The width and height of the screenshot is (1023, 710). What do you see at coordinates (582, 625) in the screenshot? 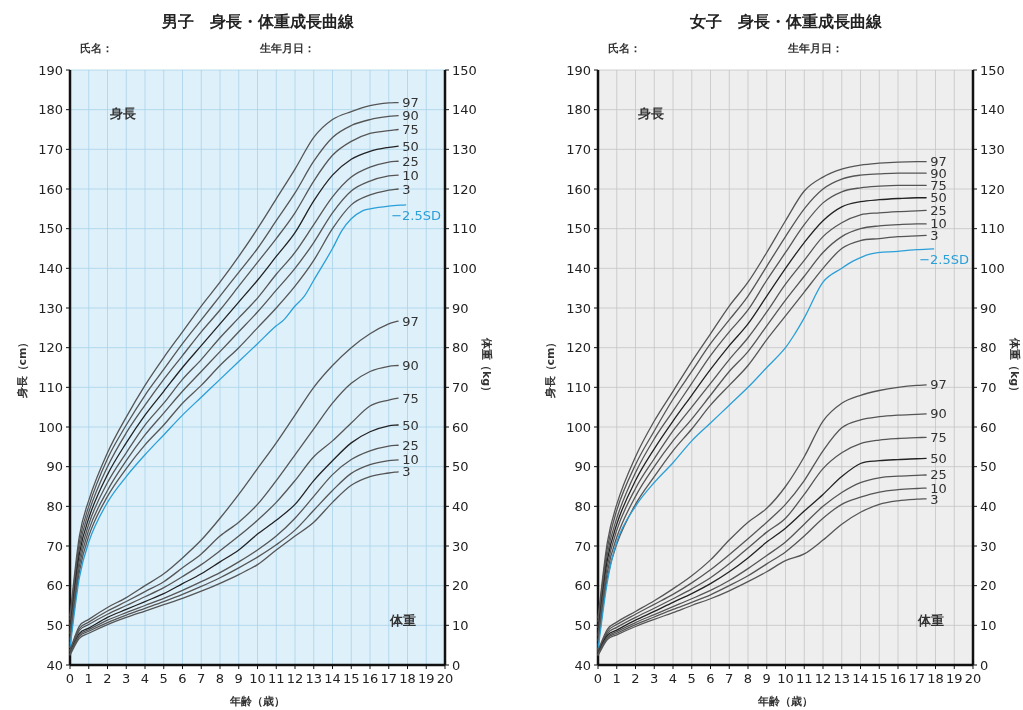
I see `y-tick-label: 50` at bounding box center [582, 625].